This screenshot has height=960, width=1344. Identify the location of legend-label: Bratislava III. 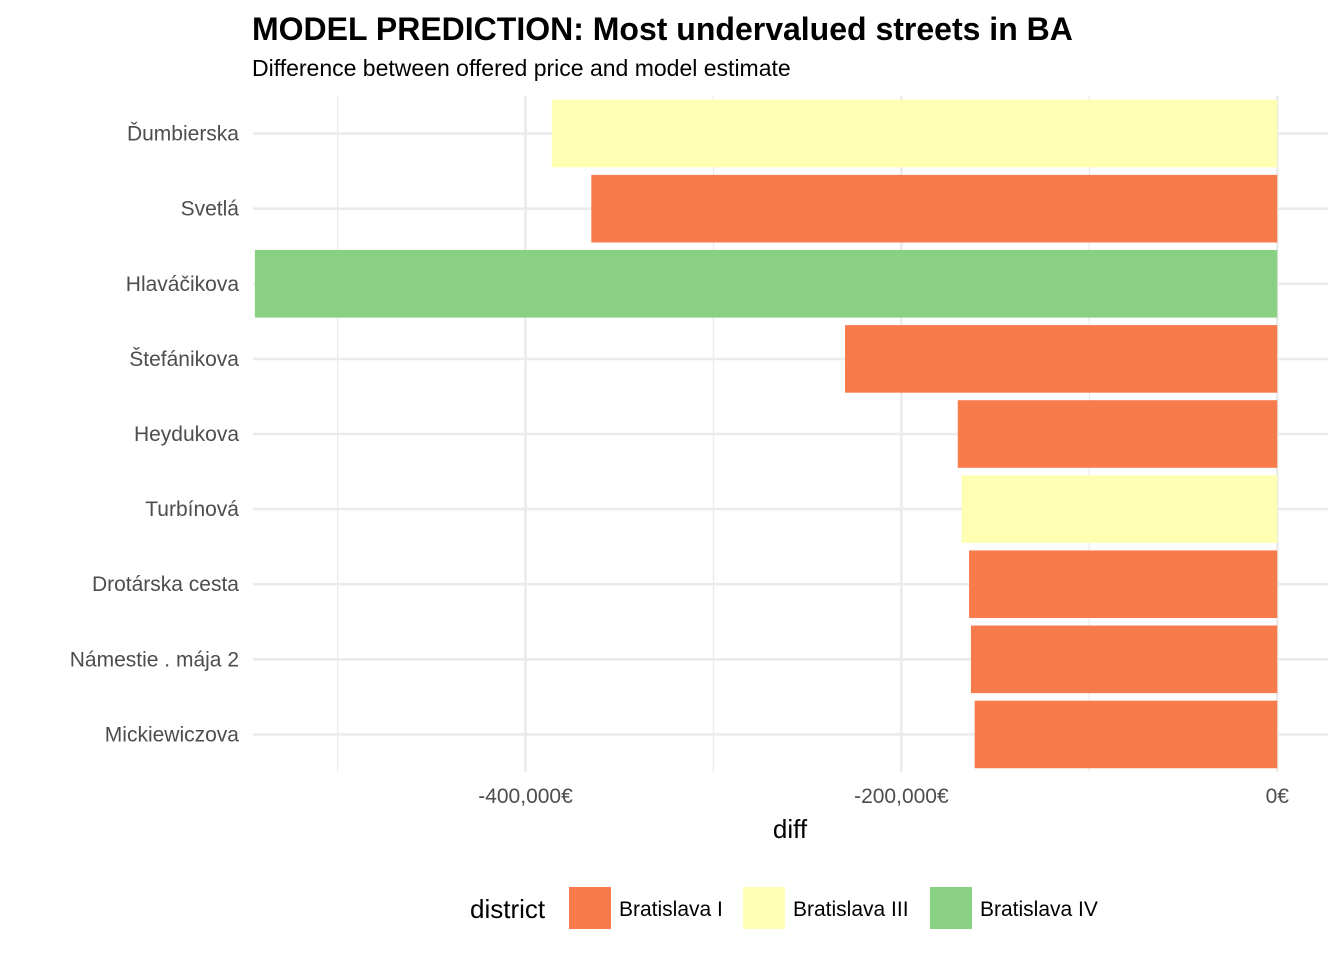
(851, 909).